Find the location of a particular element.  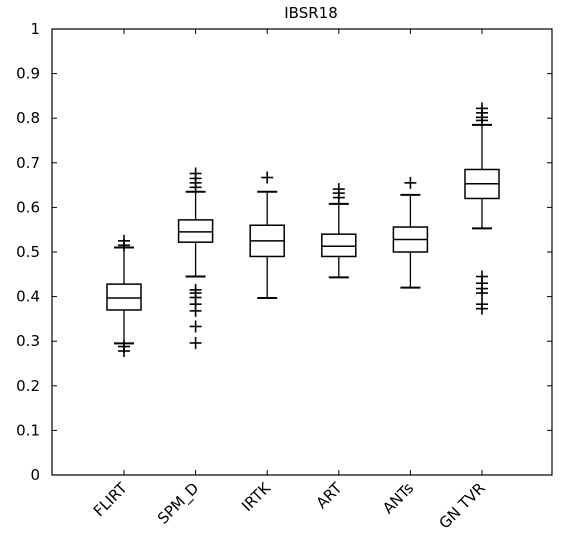

x-category-label: SPM_D is located at coordinates (178, 503).